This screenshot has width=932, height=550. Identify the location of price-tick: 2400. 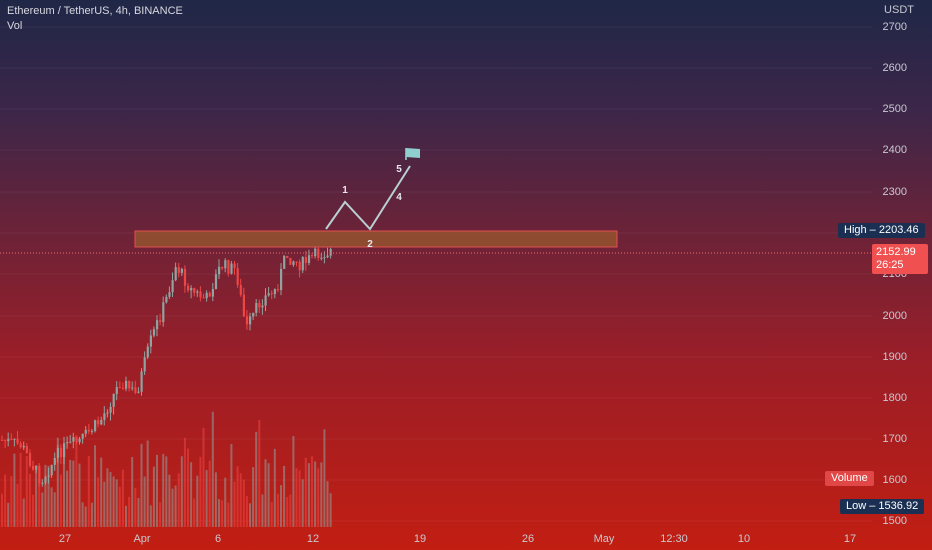
(894, 150).